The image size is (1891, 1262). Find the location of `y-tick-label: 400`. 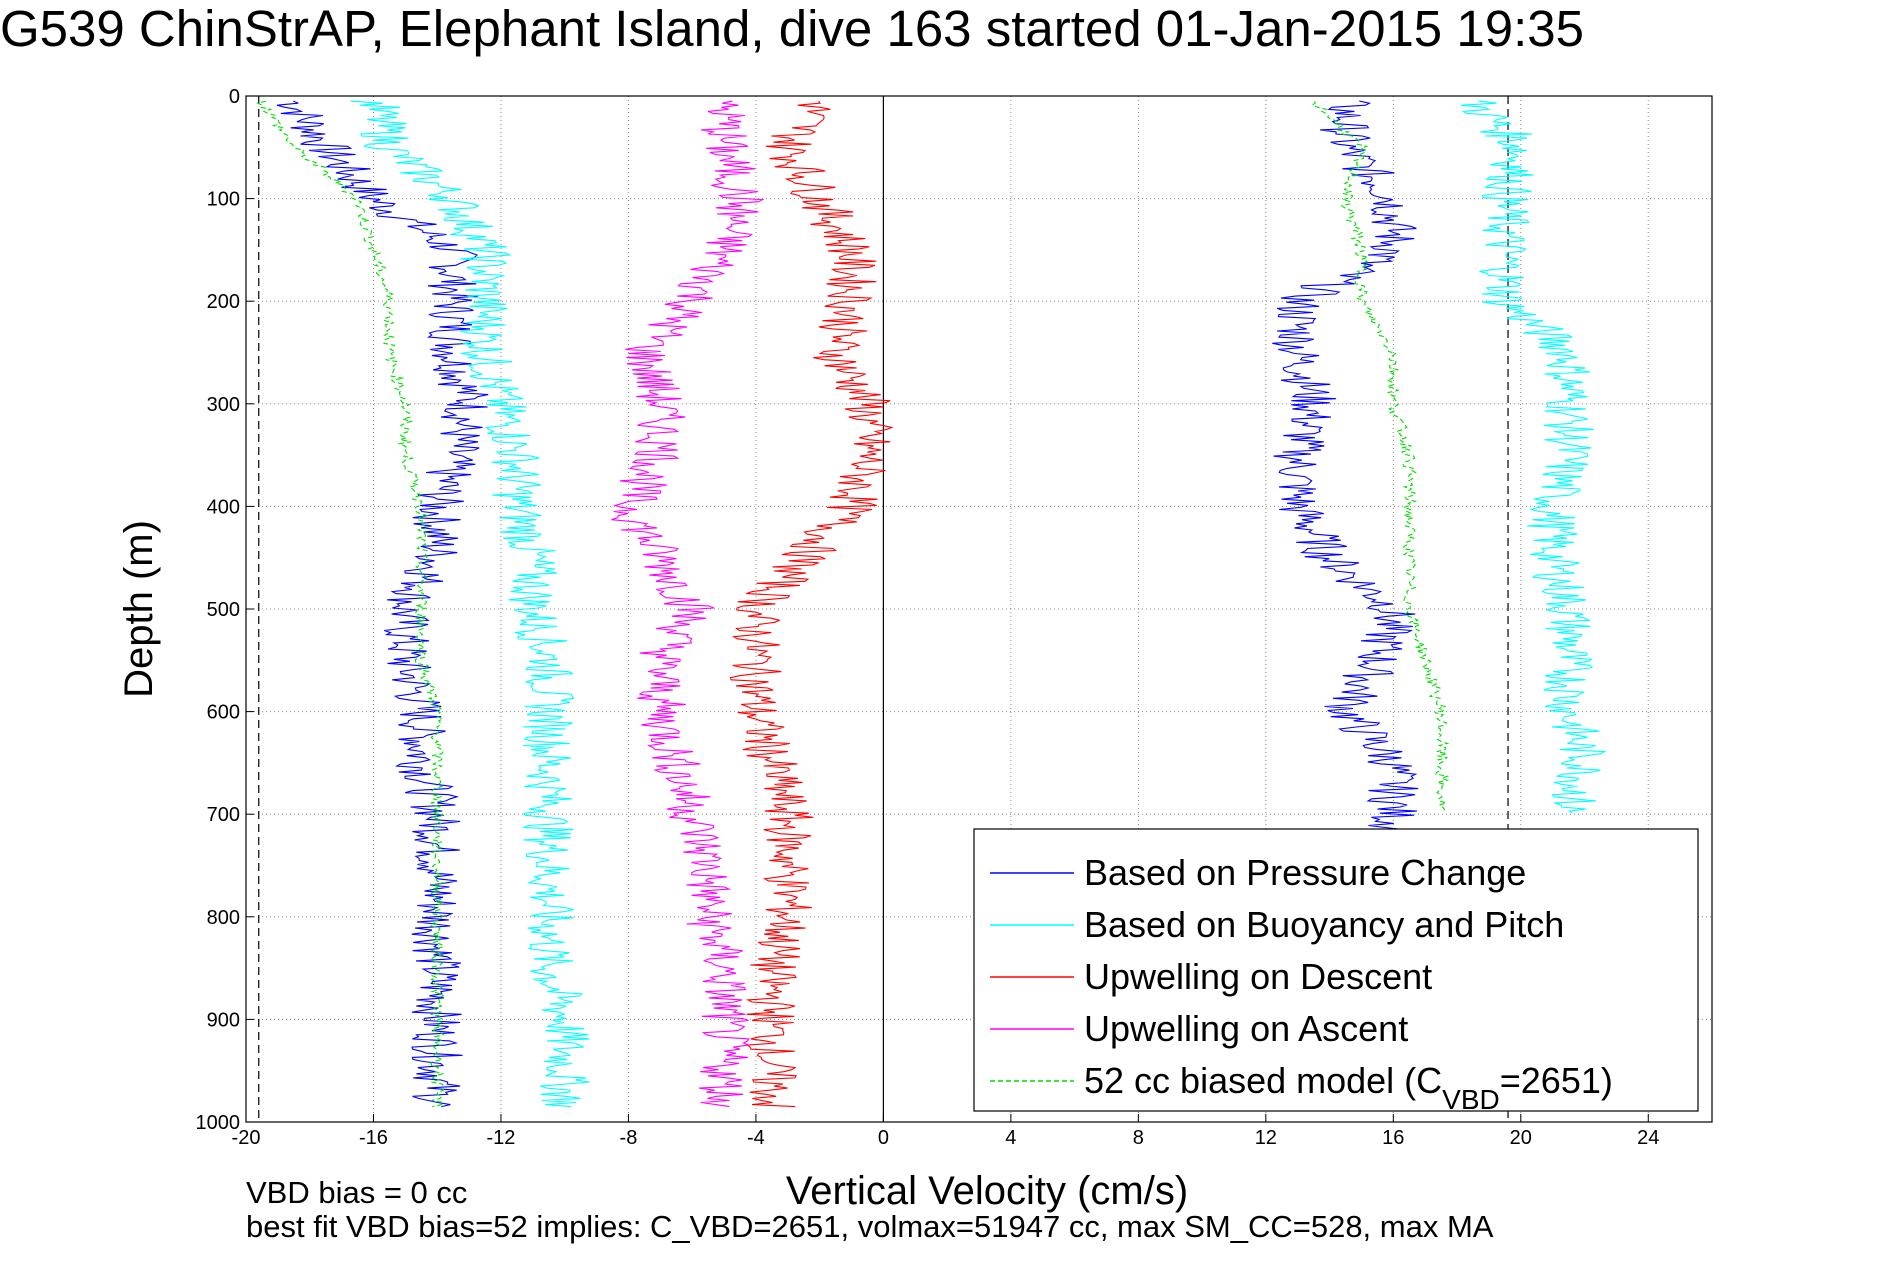

y-tick-label: 400 is located at coordinates (223, 507).